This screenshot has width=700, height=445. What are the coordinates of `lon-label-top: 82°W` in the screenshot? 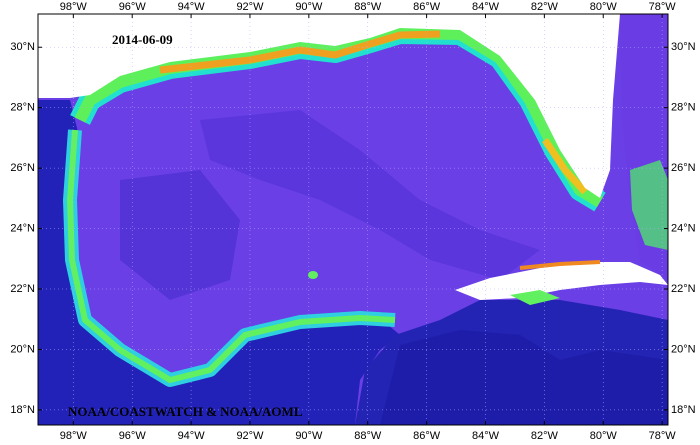 It's located at (545, 7).